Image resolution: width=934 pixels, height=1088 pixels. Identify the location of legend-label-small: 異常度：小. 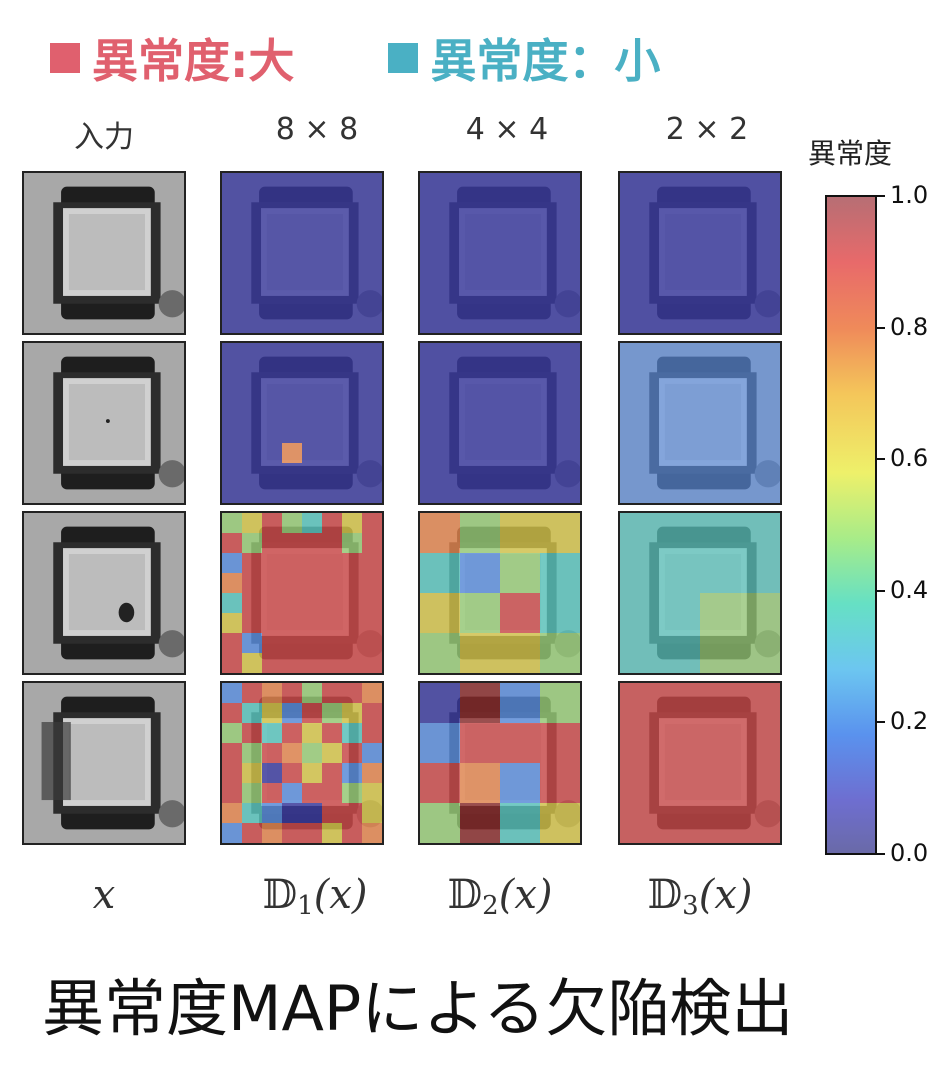
(545, 61).